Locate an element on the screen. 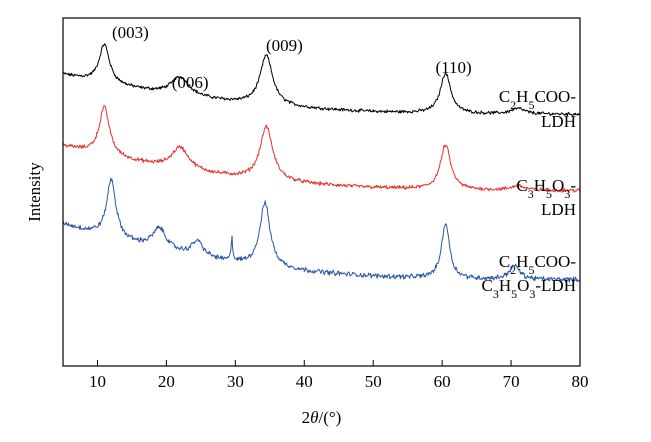 Image resolution: width=651 pixels, height=442 pixels. x-tick-label: 80 is located at coordinates (580, 381).